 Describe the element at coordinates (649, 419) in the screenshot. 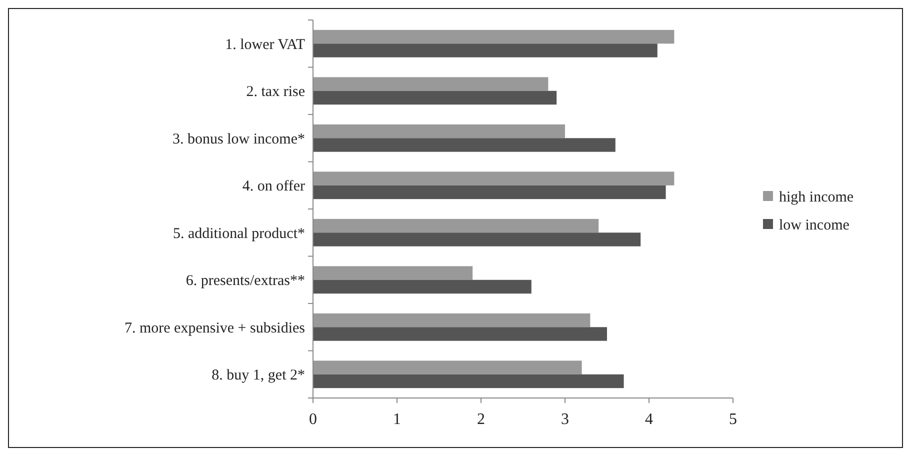

I see `x-tick-label: 4` at that location.